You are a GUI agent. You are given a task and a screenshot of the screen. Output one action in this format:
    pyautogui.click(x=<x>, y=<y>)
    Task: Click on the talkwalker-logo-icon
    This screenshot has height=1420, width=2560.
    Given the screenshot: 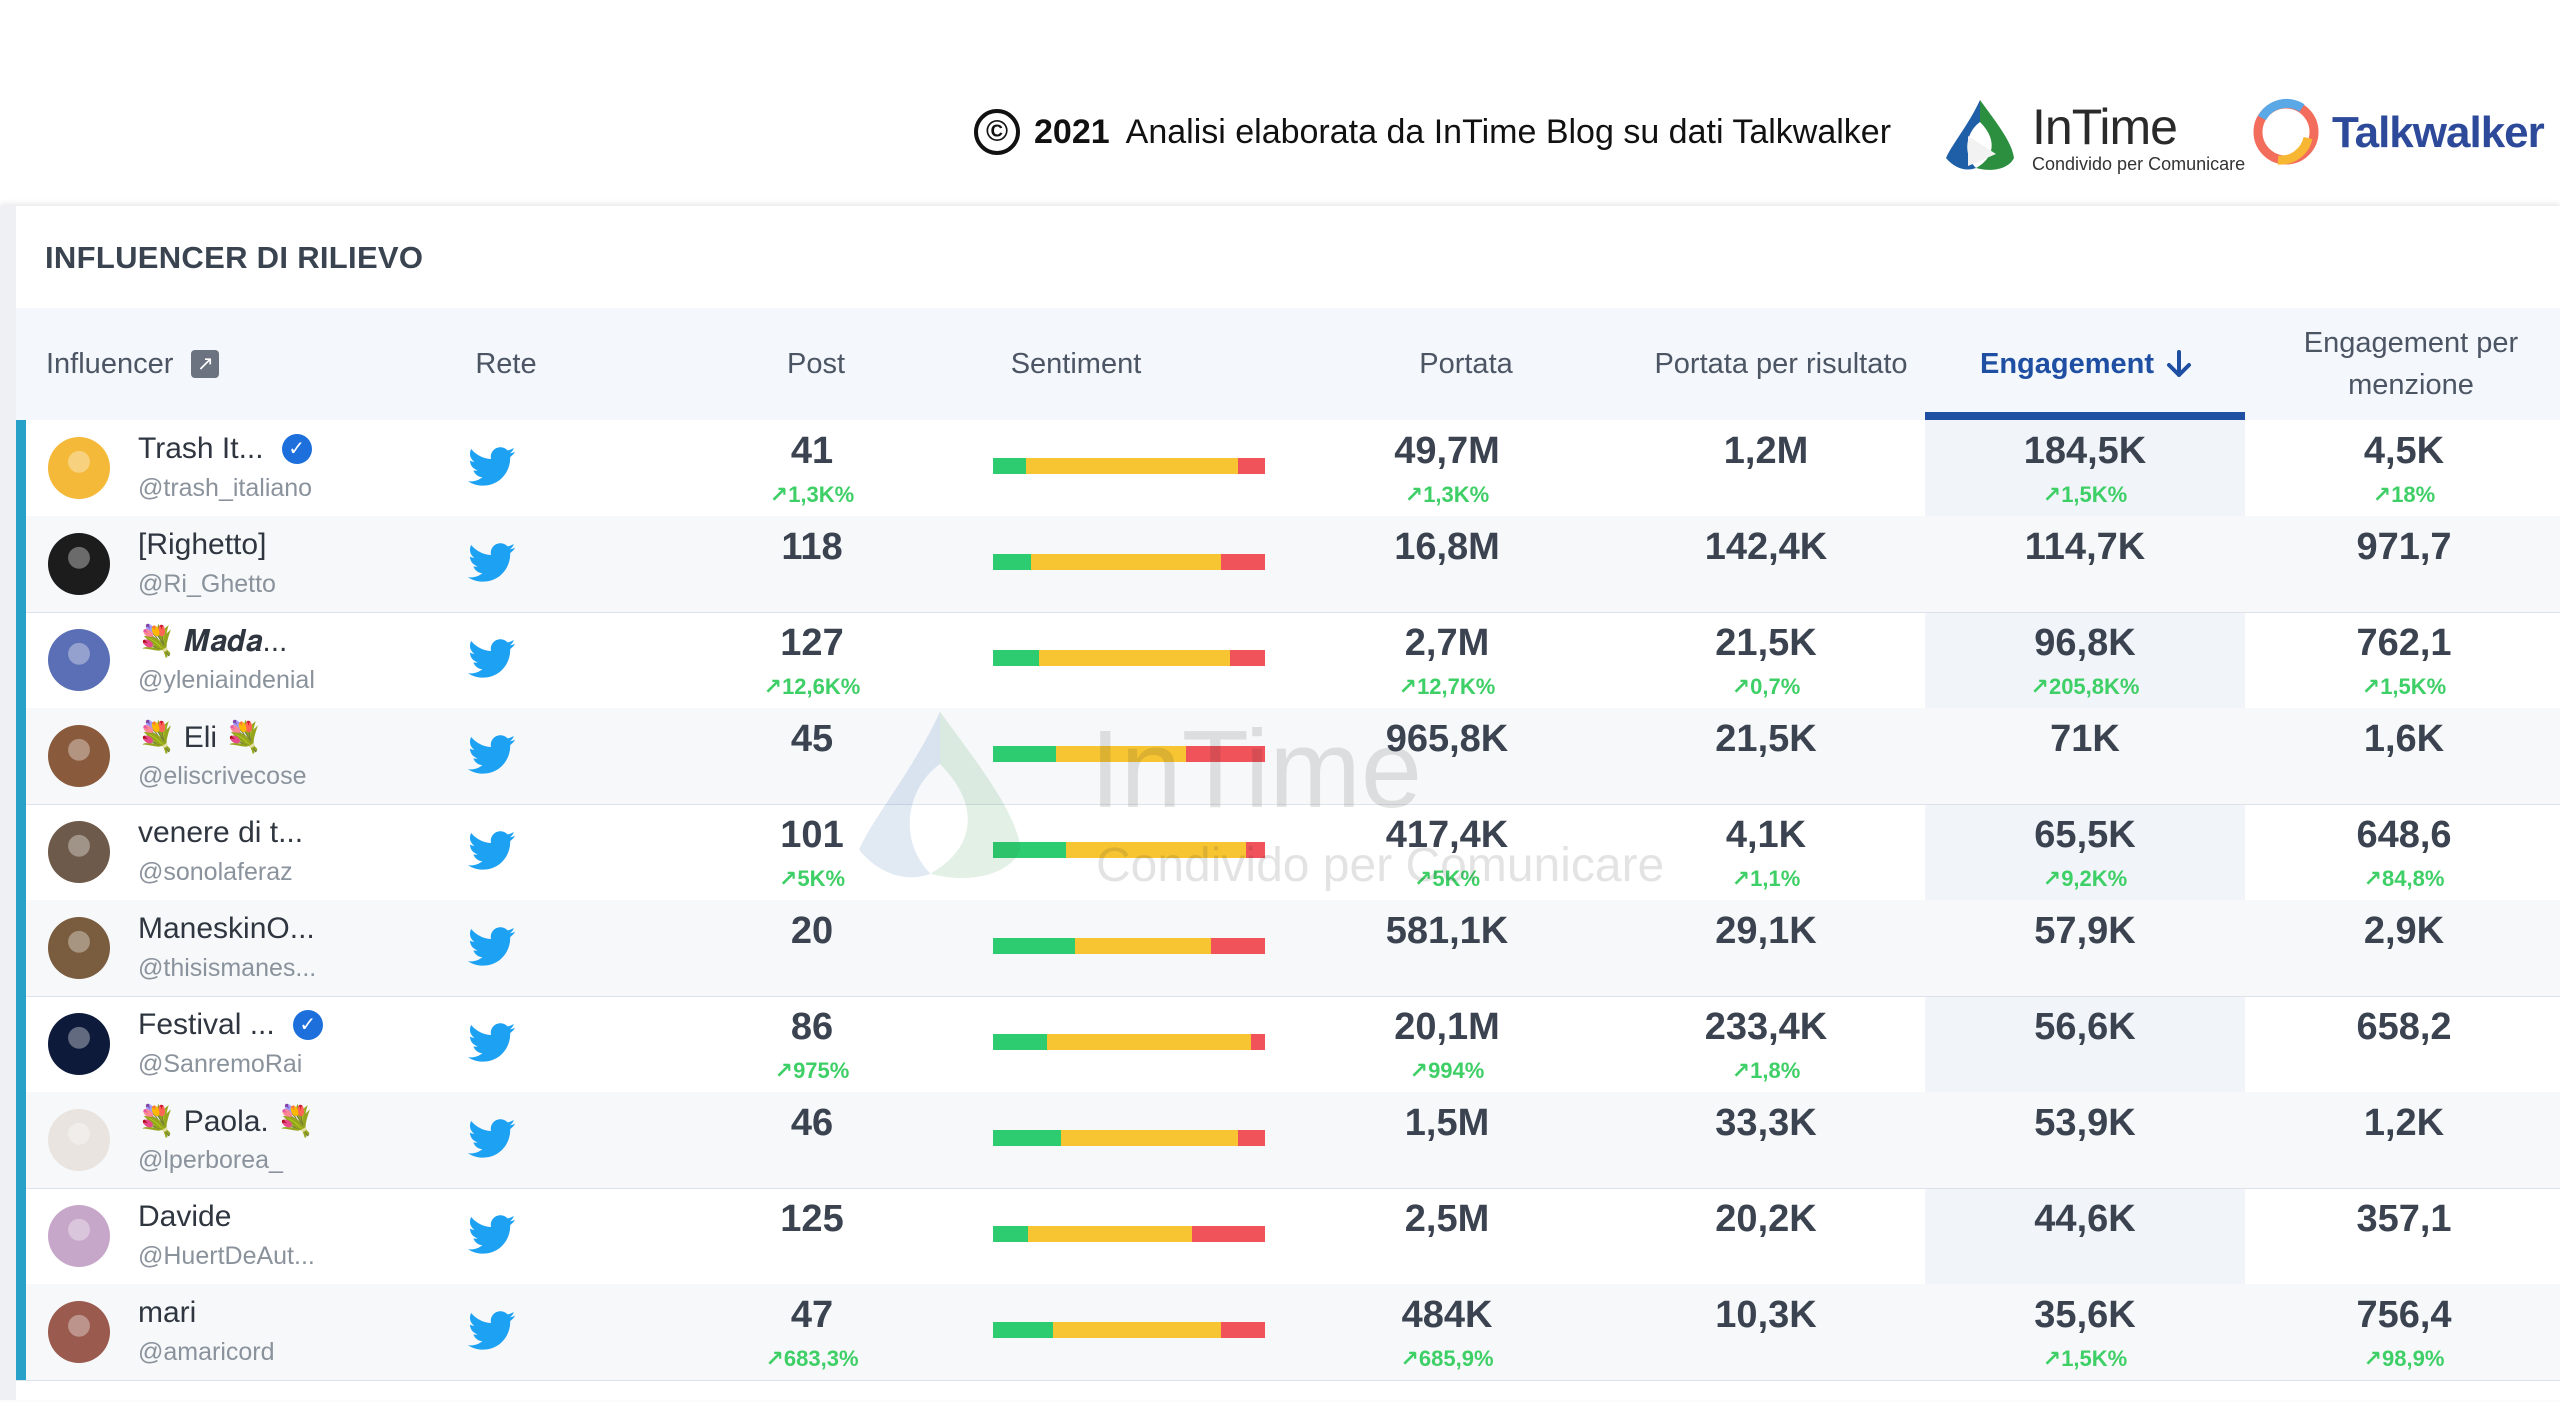 What is the action you would take?
    pyautogui.click(x=2286, y=131)
    